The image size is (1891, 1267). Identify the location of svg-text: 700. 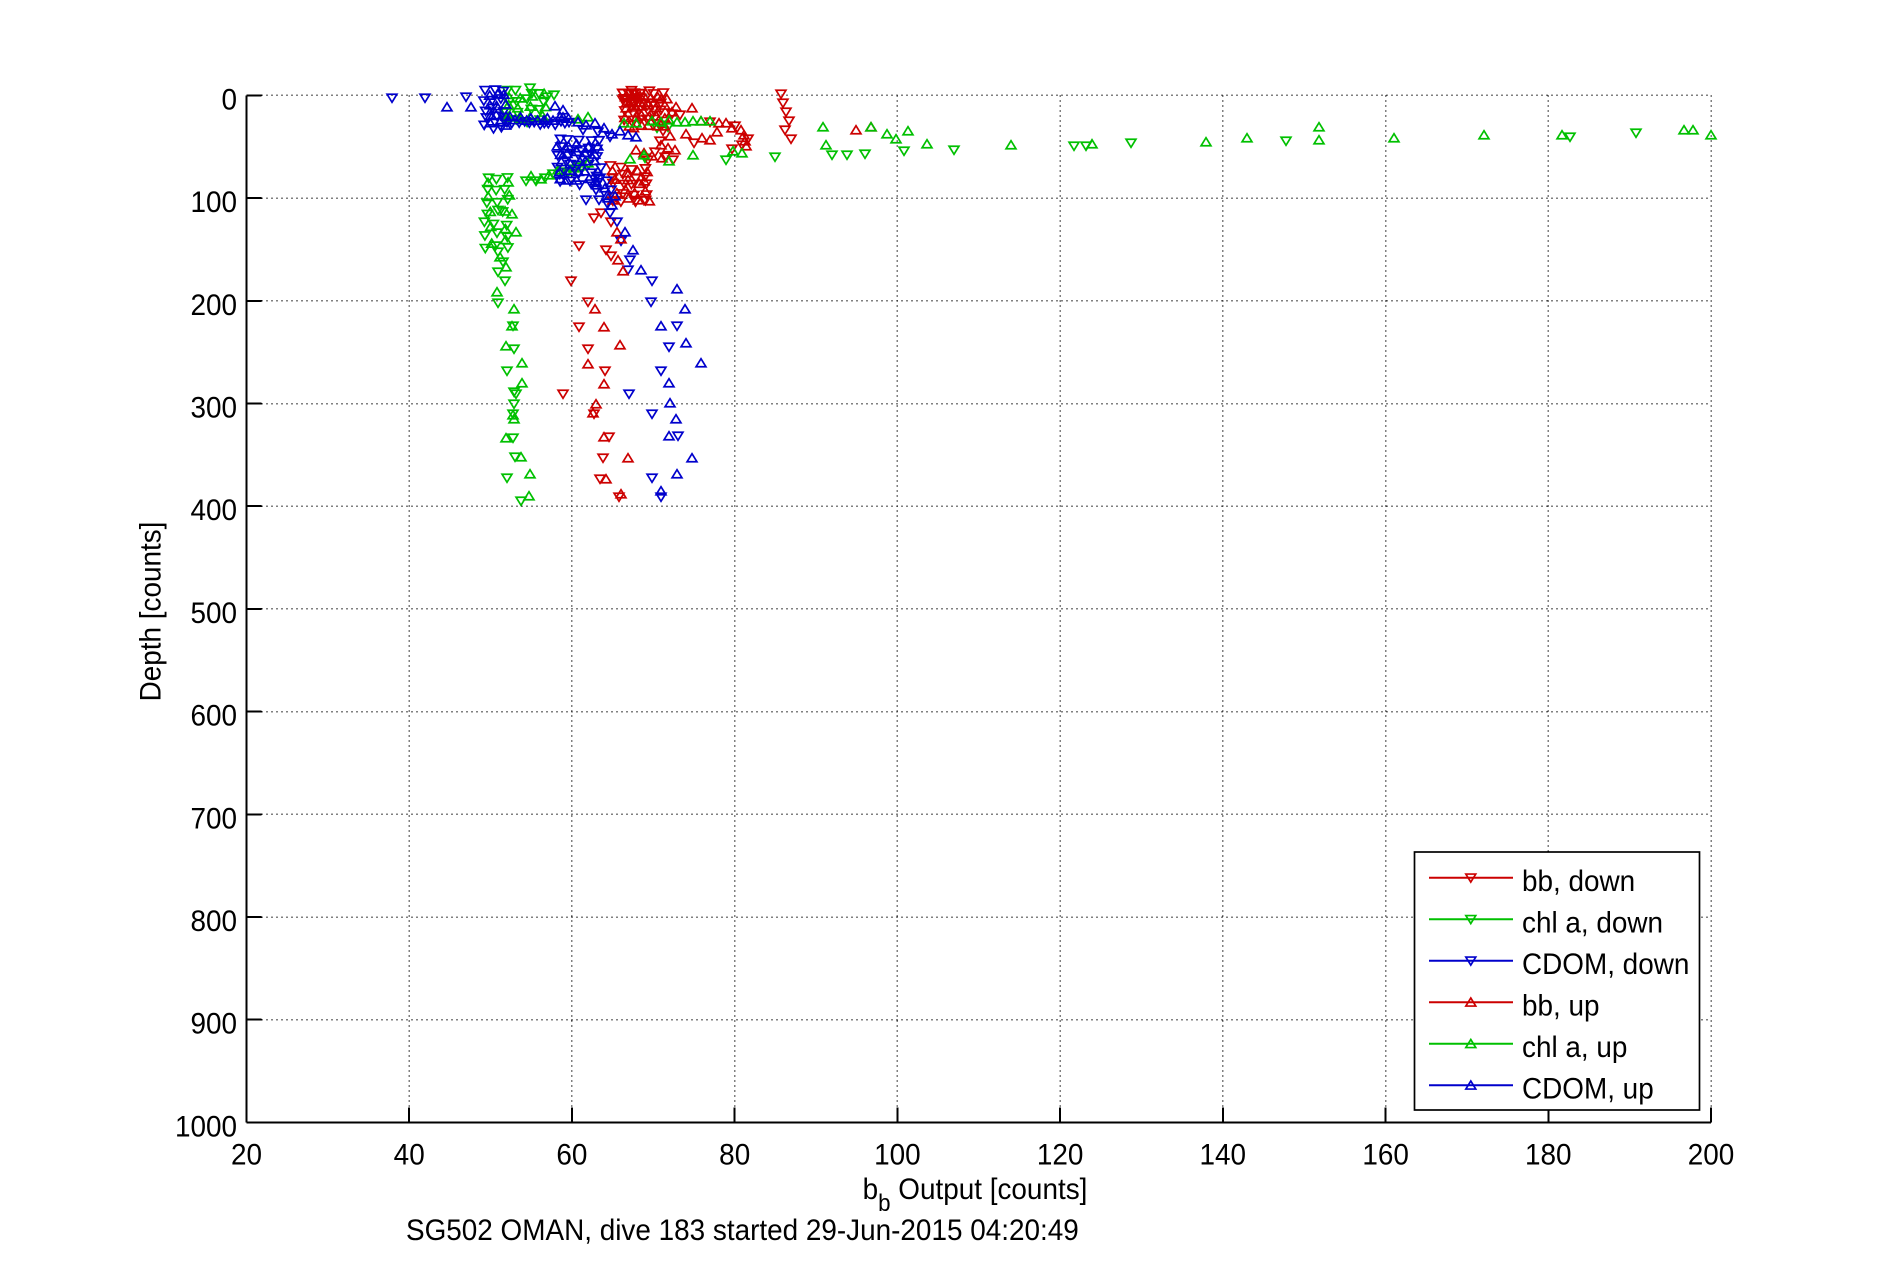
(213, 818).